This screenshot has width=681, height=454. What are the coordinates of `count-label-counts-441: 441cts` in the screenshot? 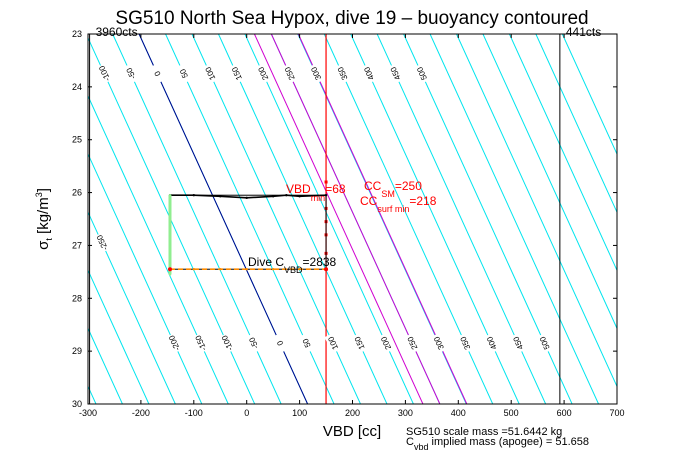 It's located at (583, 32).